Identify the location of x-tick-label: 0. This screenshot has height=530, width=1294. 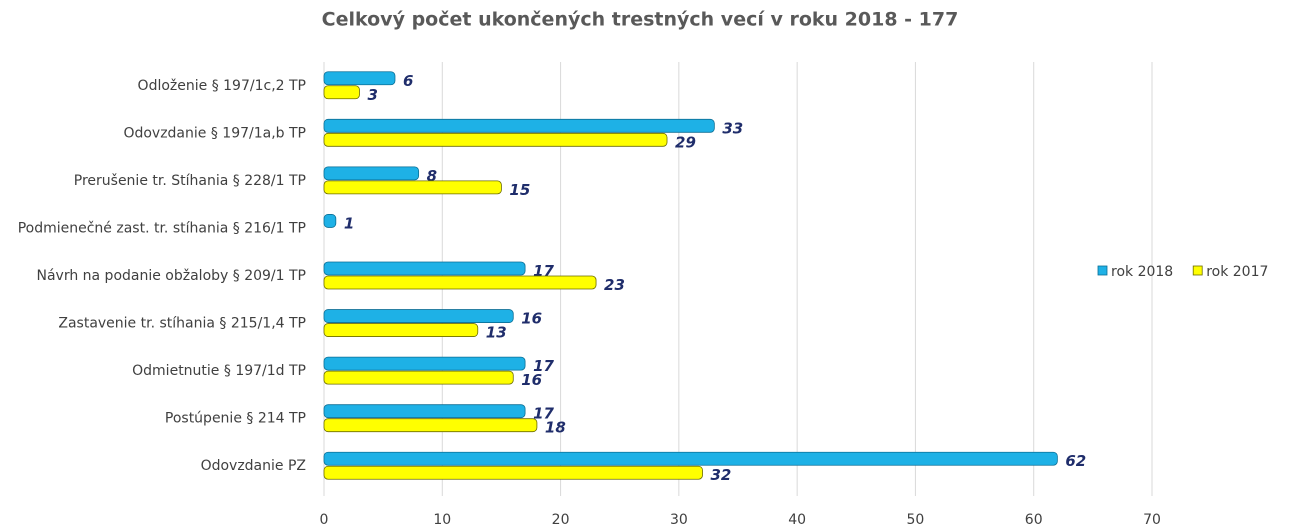
(324, 520).